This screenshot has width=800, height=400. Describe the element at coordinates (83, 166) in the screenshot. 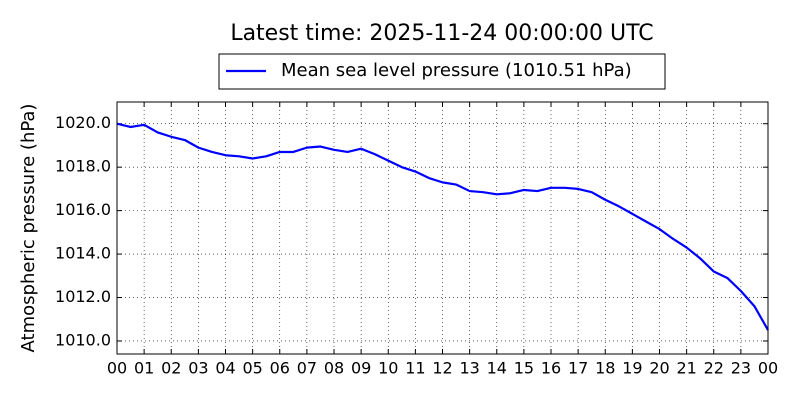

I see `y-tick-label: 1018.0` at that location.